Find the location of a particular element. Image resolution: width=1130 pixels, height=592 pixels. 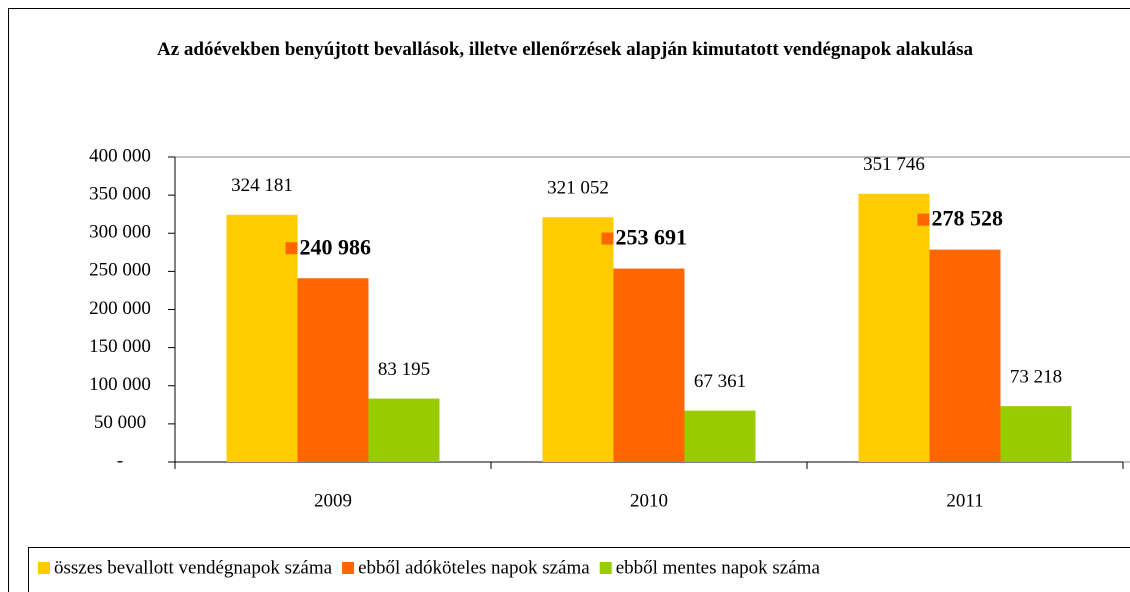

data-label: 73 218 is located at coordinates (1036, 377).